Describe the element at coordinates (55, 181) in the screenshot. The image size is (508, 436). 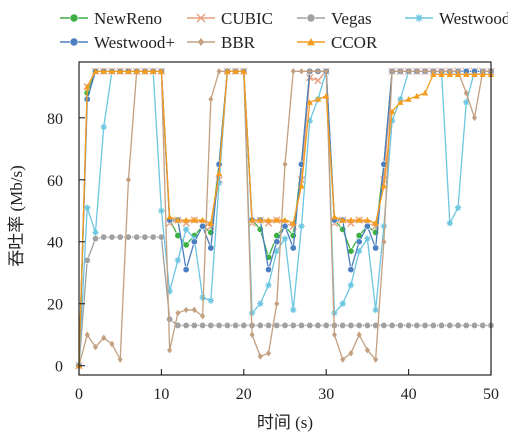
I see `y-tick-label: 60` at that location.